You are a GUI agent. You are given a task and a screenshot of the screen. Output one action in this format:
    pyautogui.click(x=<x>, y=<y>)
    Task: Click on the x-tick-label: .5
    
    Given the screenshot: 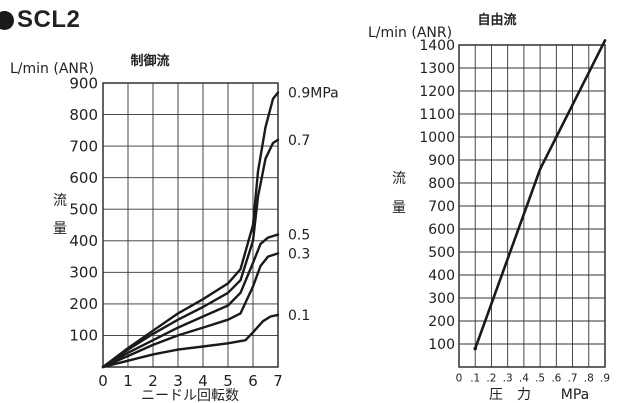 What is the action you would take?
    pyautogui.click(x=540, y=379)
    